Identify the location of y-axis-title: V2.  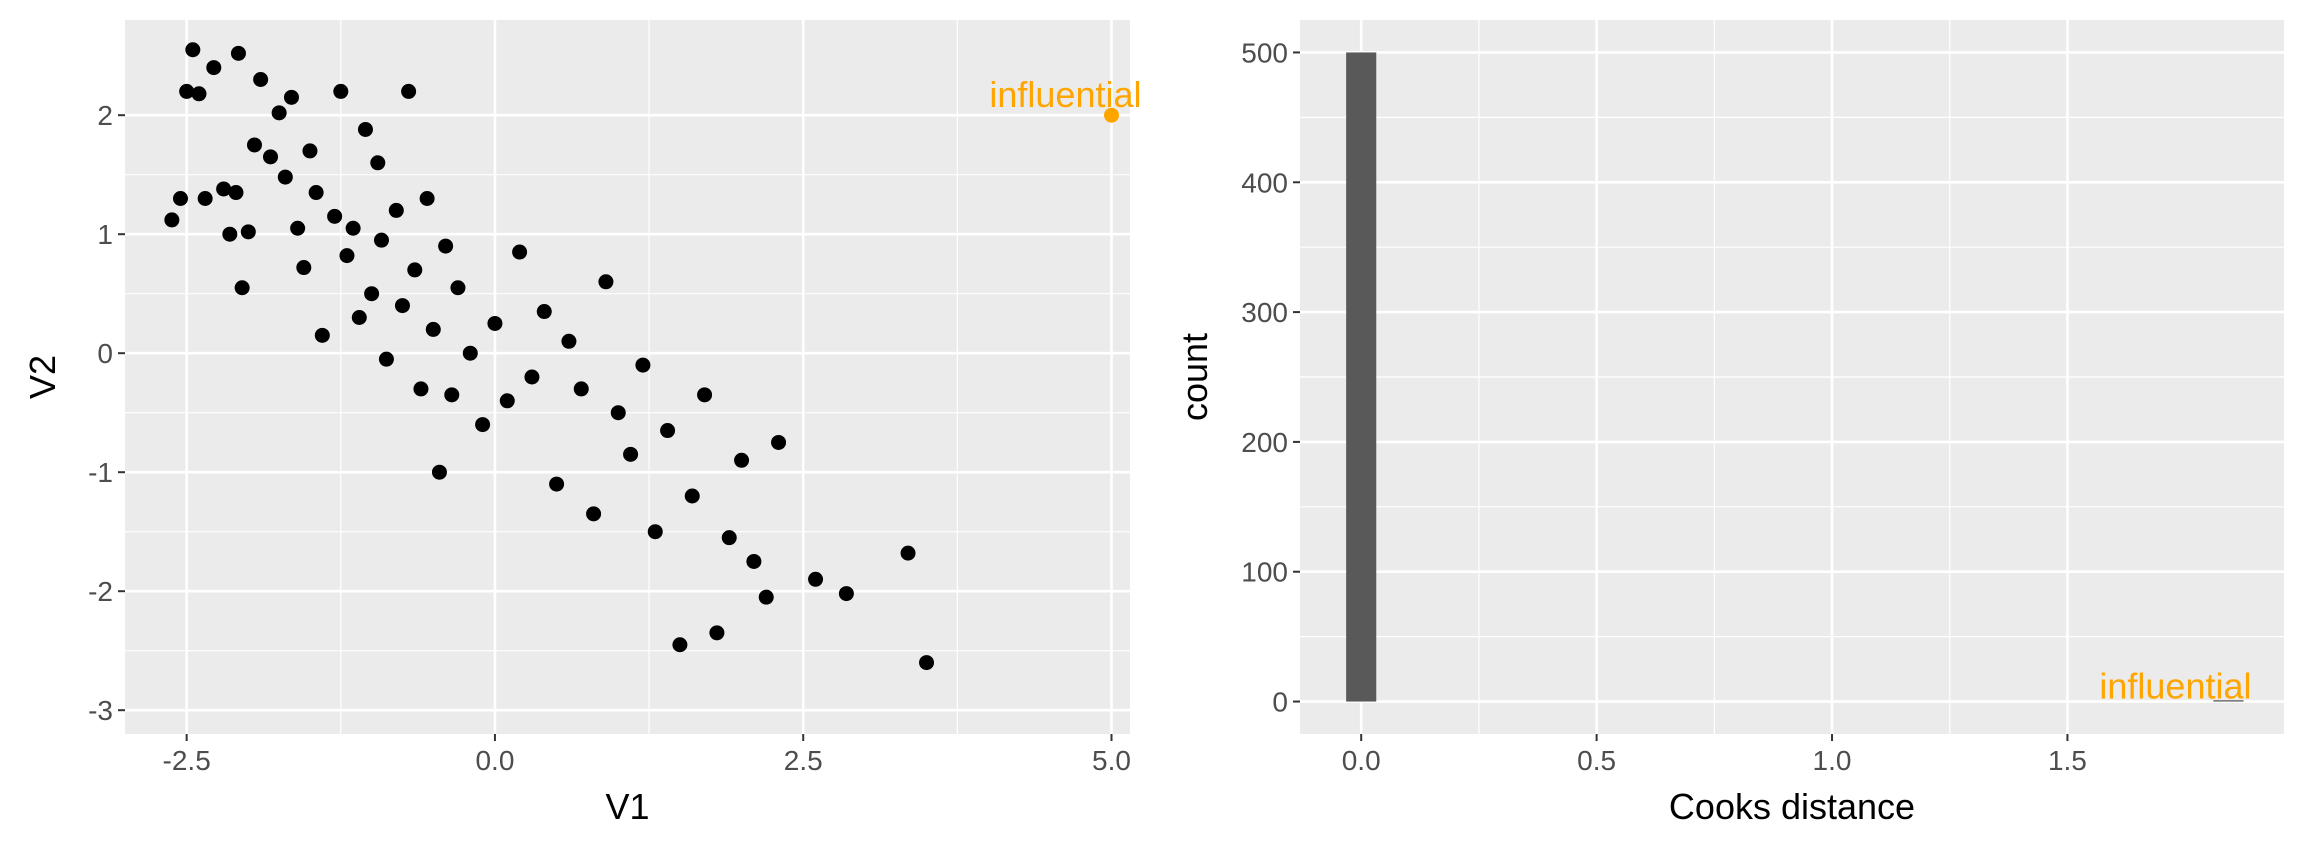
(42, 377).